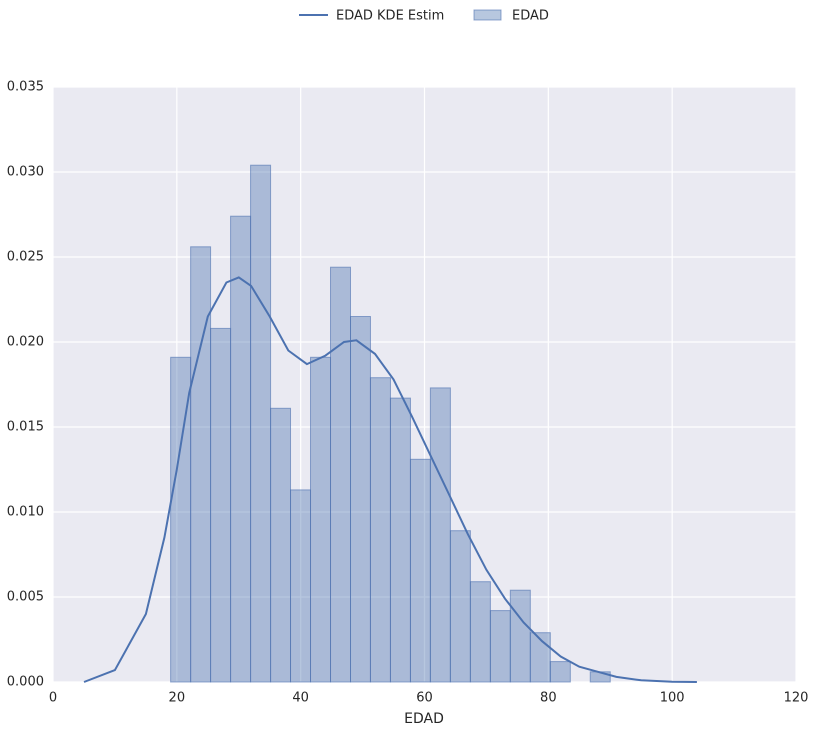 The width and height of the screenshot is (813, 731). I want to click on x-tick-label: 100, so click(672, 698).